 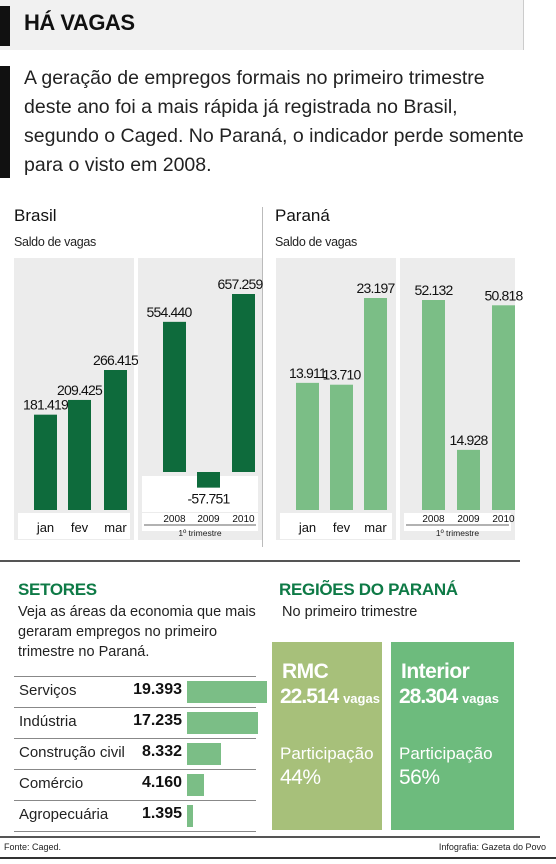 I want to click on page-title: HÁ VAGAS, so click(x=79, y=22).